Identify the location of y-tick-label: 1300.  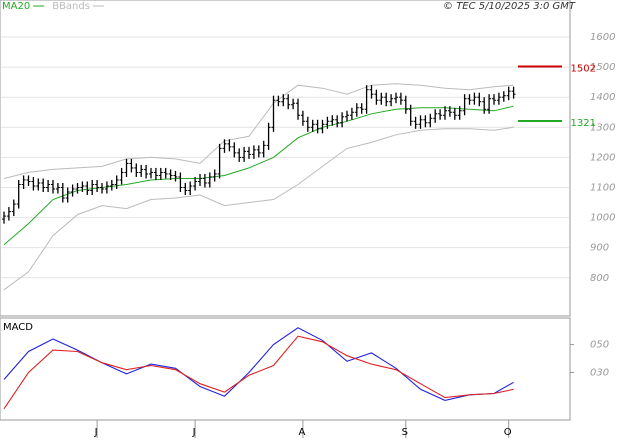
(602, 127).